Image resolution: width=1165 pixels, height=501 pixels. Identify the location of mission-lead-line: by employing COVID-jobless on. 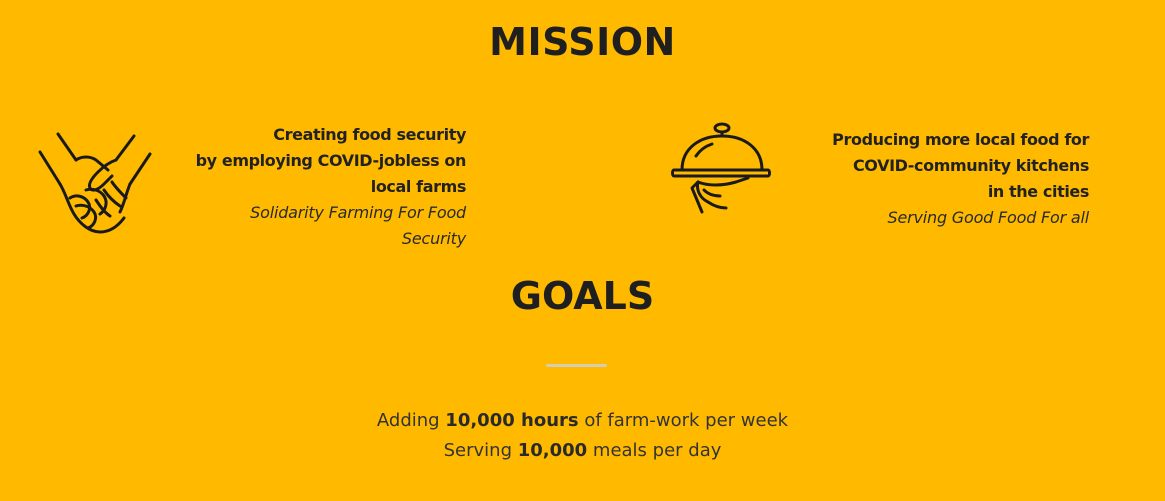
(331, 160).